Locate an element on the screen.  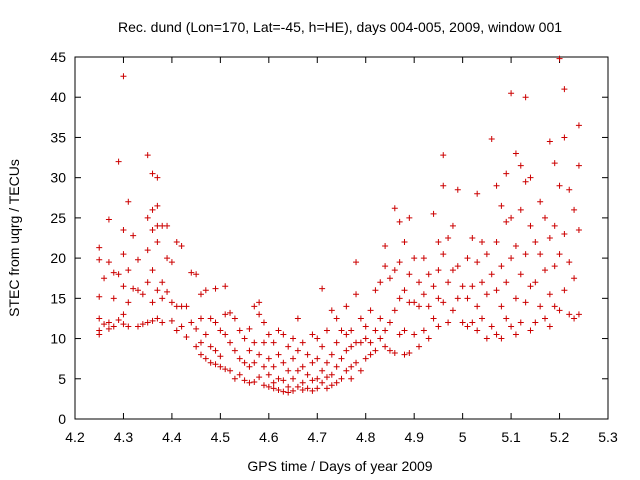
y-tick-label: 30 is located at coordinates (58, 178).